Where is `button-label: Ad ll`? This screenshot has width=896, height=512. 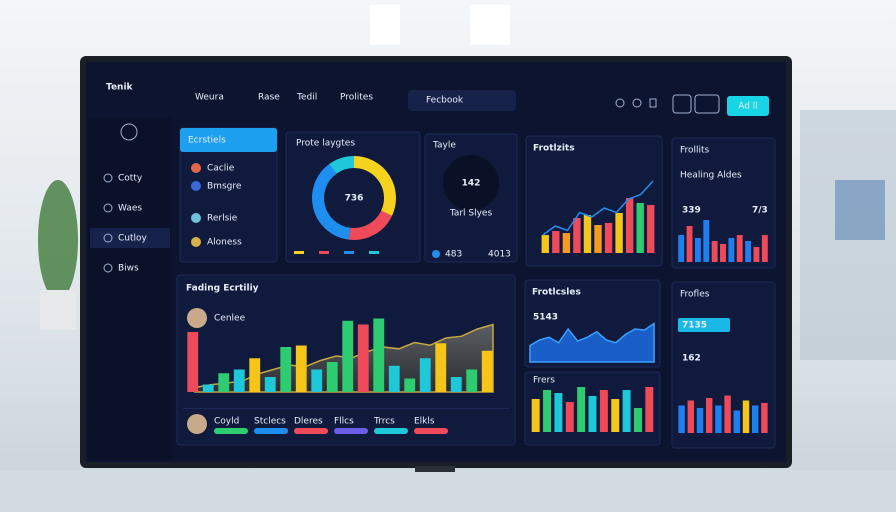 button-label: Ad ll is located at coordinates (748, 107).